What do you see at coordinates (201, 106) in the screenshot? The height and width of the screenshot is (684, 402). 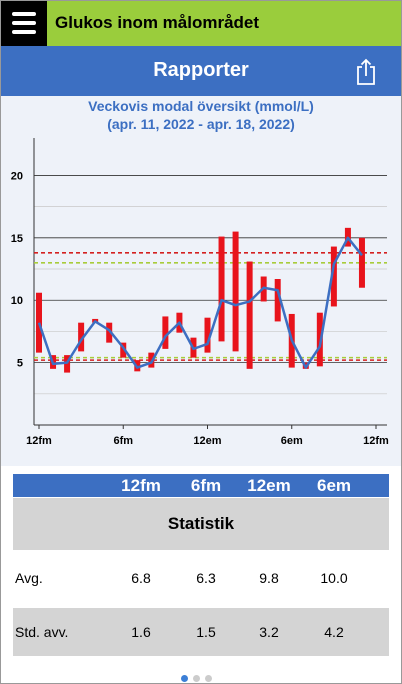 I see `chart-title: Veckovis modal översikt (mmol/L)` at bounding box center [201, 106].